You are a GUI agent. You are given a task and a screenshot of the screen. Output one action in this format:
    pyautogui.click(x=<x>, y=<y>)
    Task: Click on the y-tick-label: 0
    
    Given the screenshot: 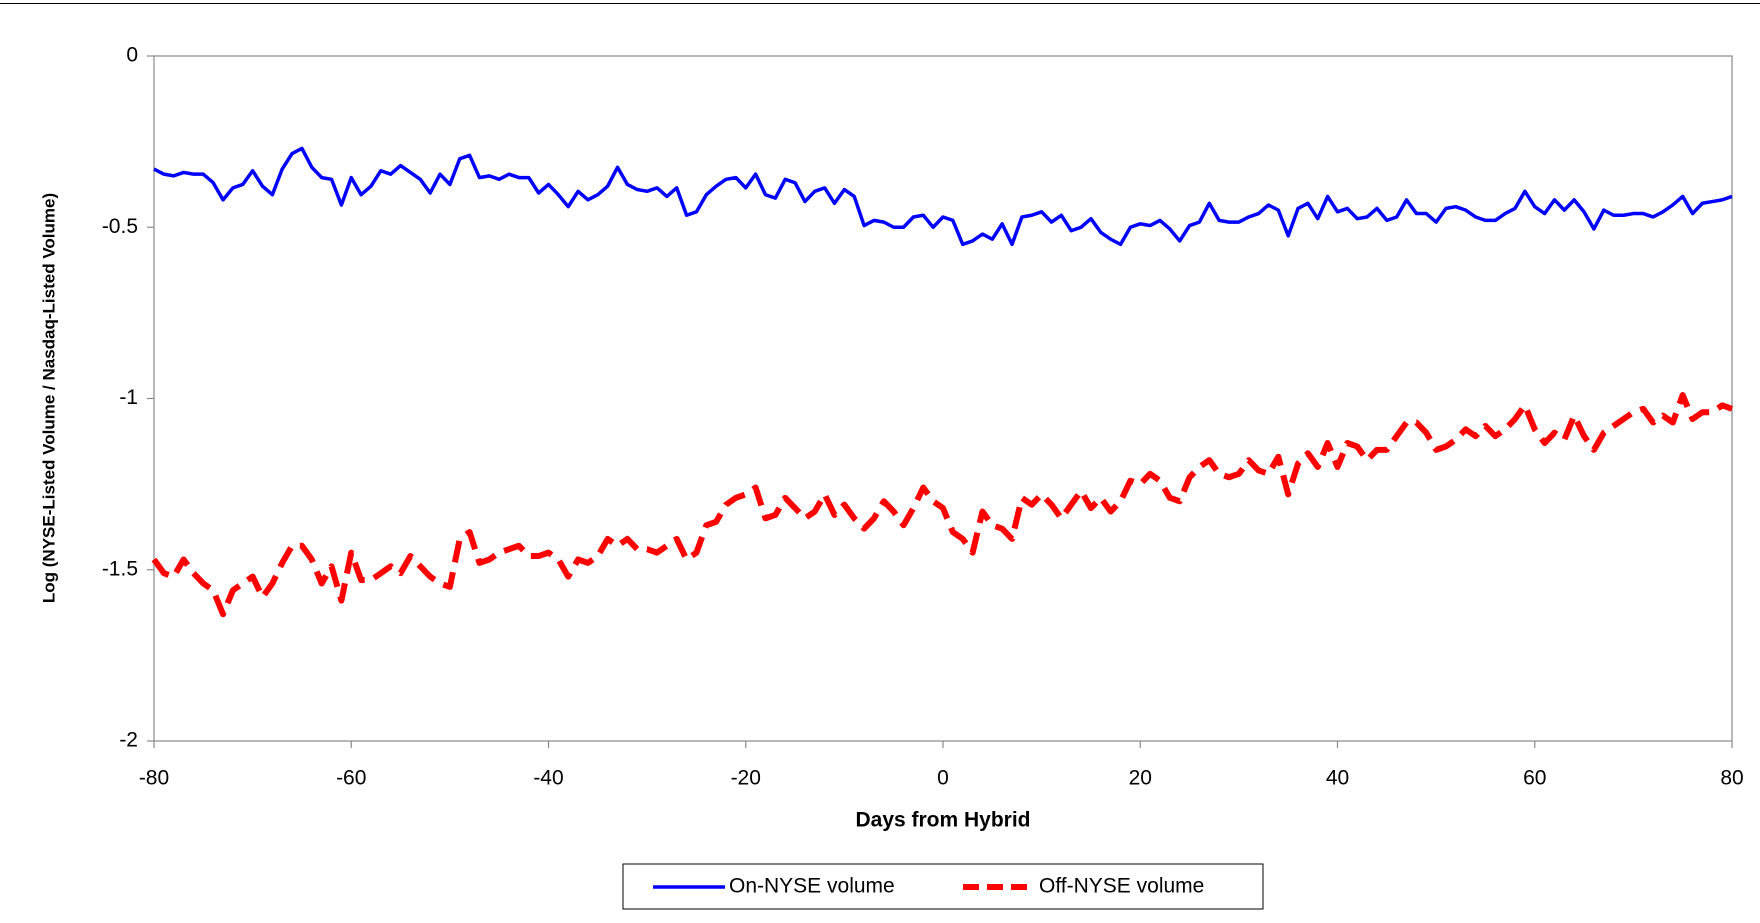 What is the action you would take?
    pyautogui.click(x=132, y=55)
    